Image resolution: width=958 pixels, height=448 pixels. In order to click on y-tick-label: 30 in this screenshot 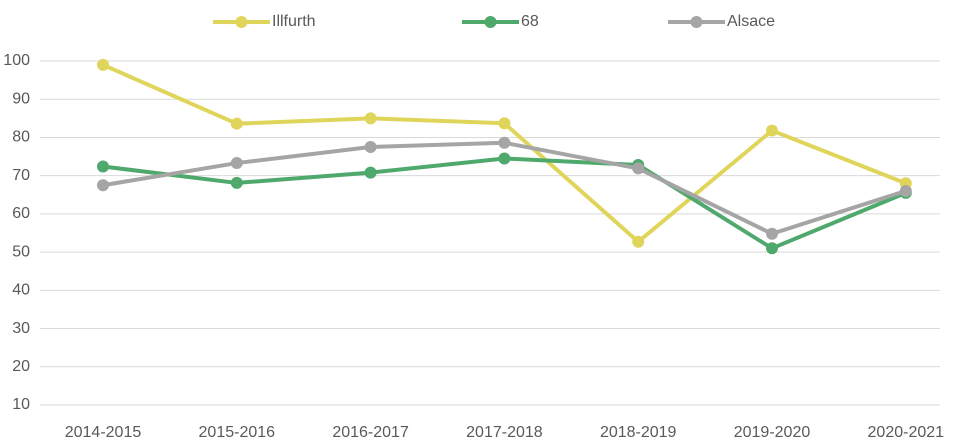, I will do `click(21, 328)`.